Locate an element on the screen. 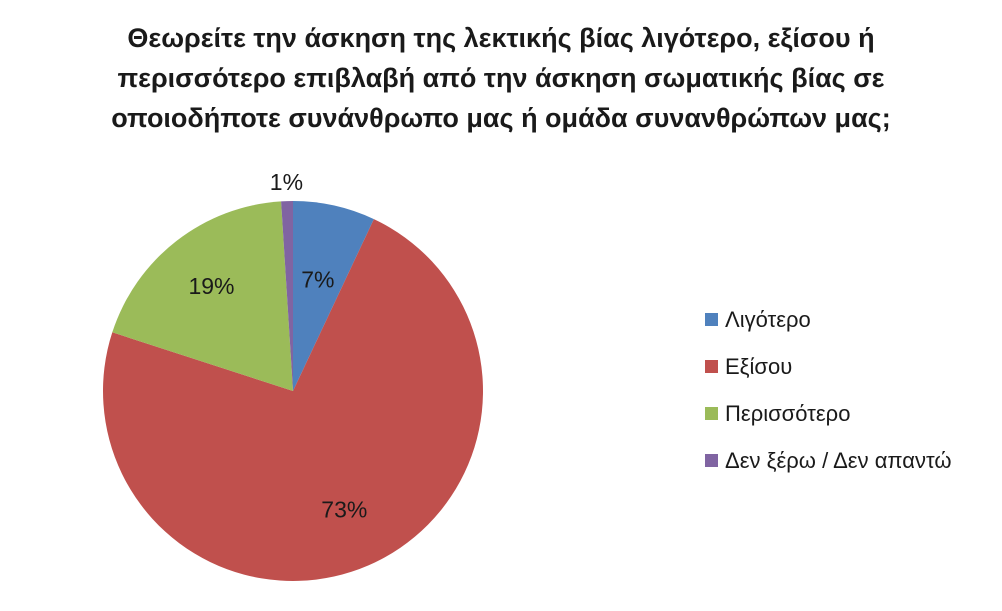 Image resolution: width=1002 pixels, height=611 pixels. pie-slice-ligotero is located at coordinates (333, 296).